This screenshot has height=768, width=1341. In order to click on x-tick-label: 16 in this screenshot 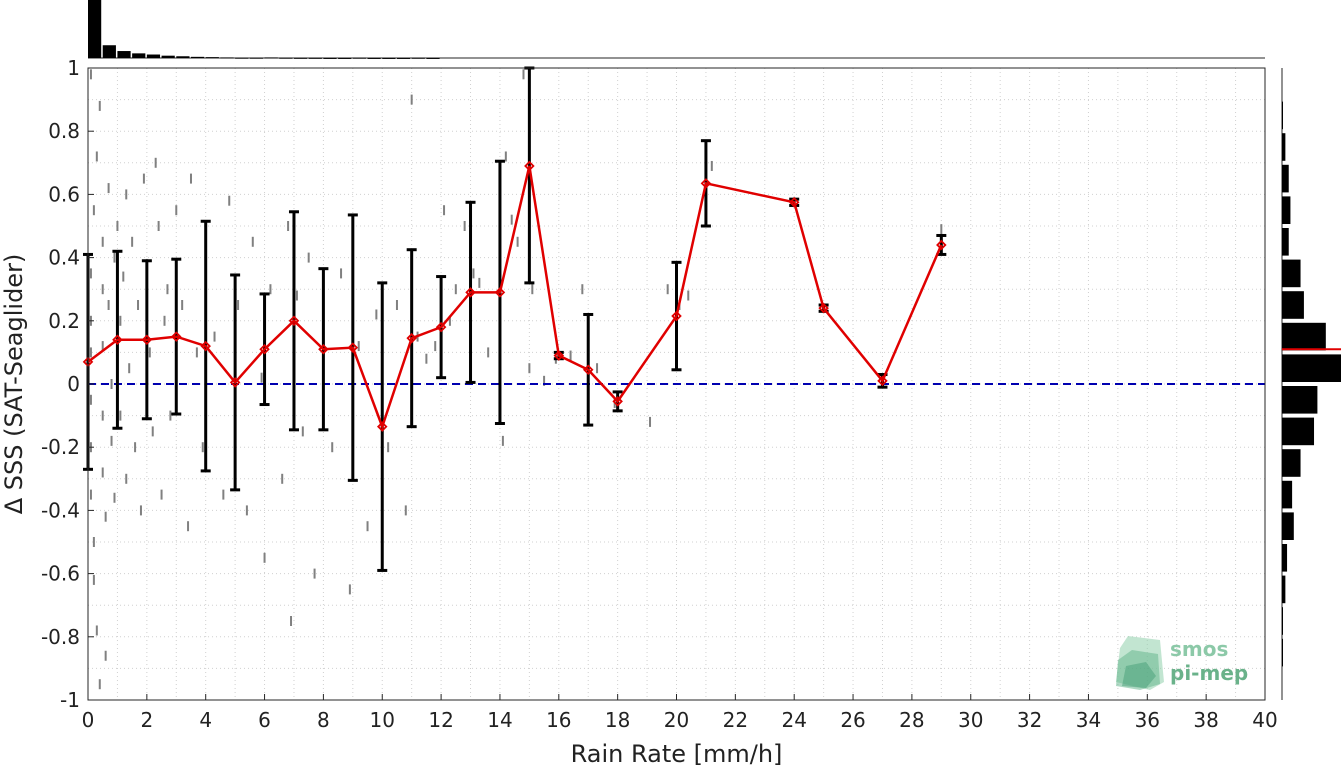, I will do `click(558, 720)`.